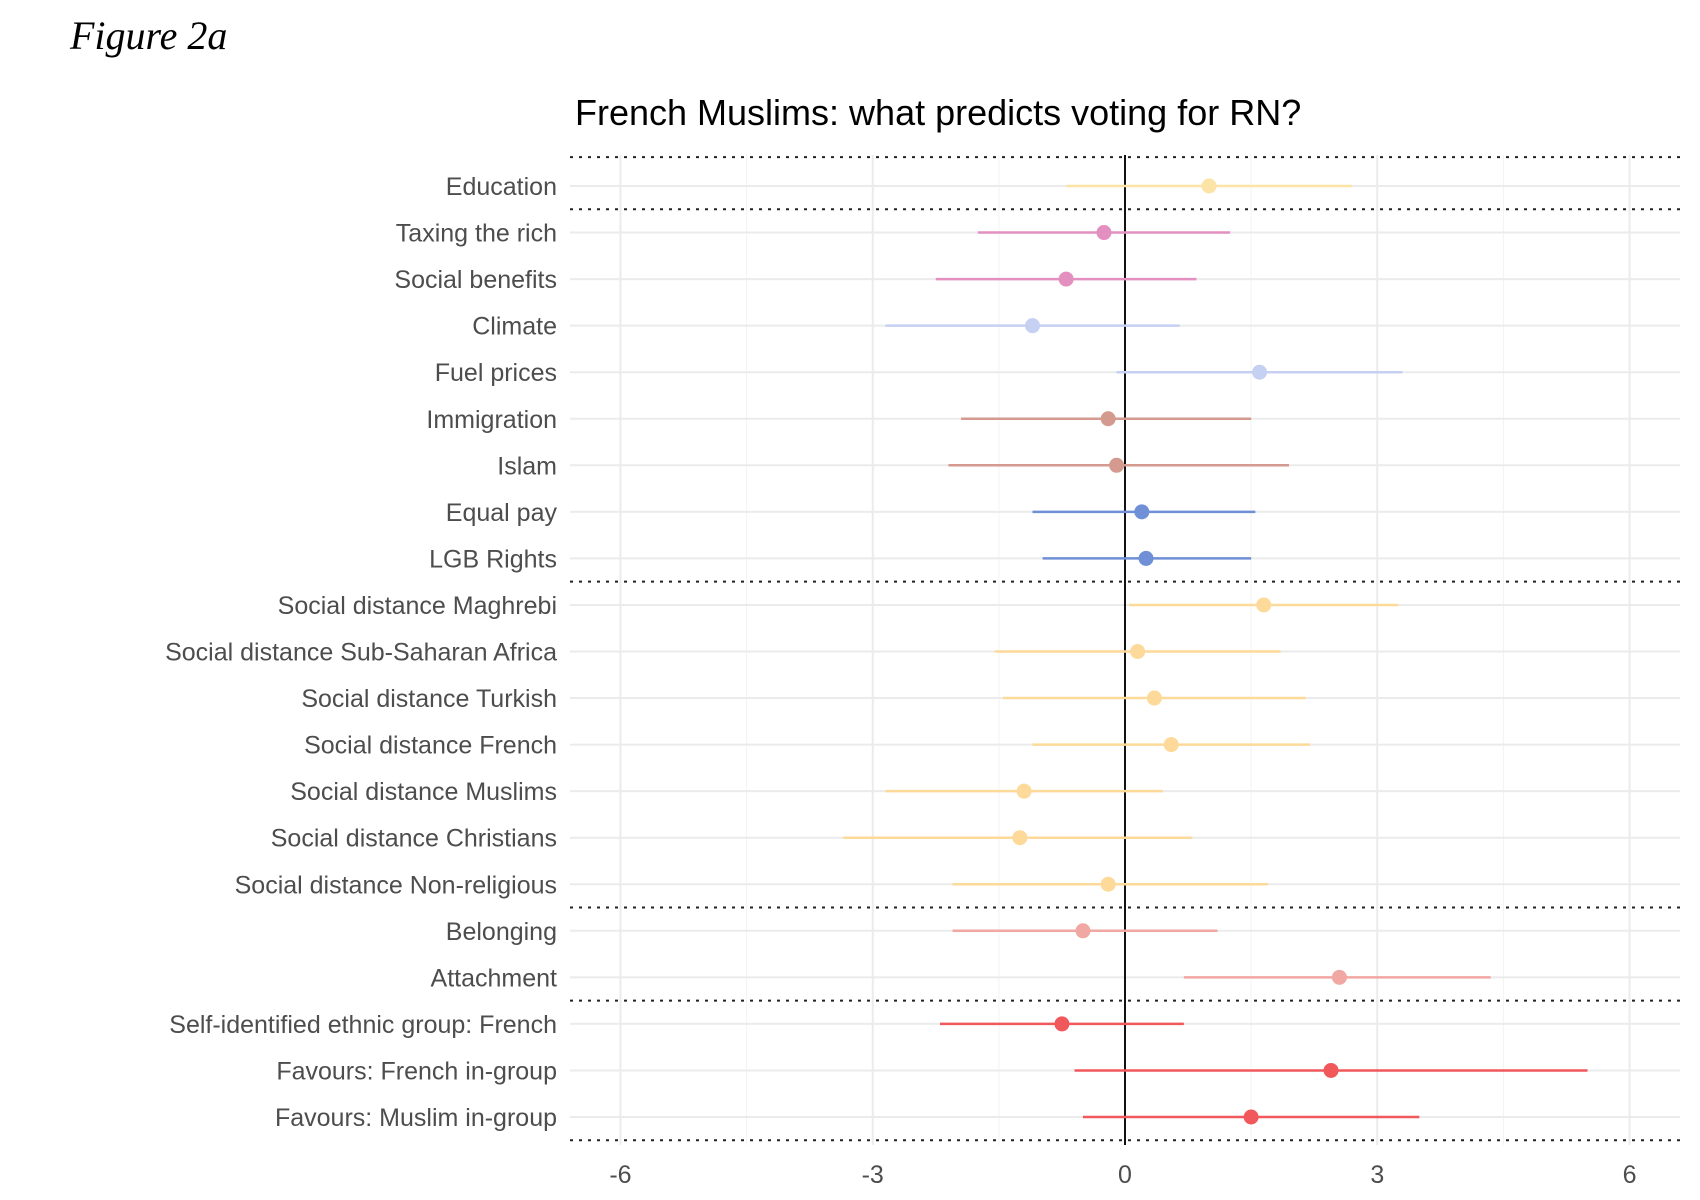 The height and width of the screenshot is (1200, 1700). Describe the element at coordinates (494, 978) in the screenshot. I see `y-tick-label: Attachment` at that location.